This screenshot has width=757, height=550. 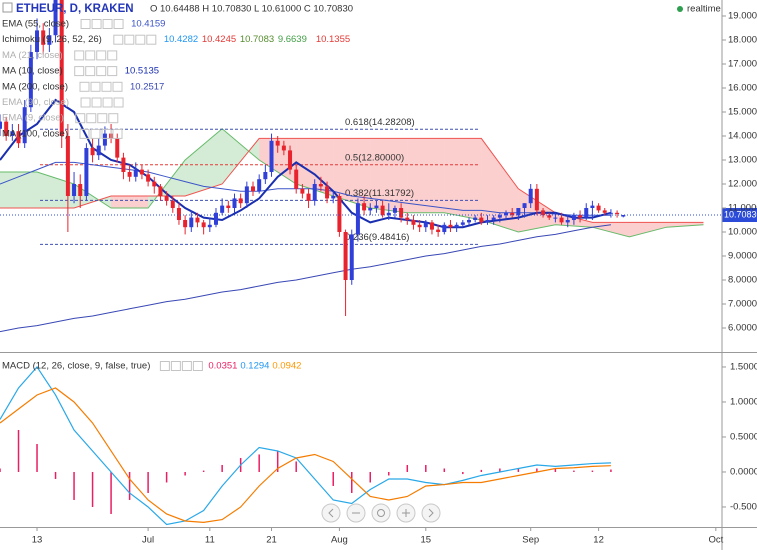 I want to click on scroll-right-button, so click(x=431, y=513).